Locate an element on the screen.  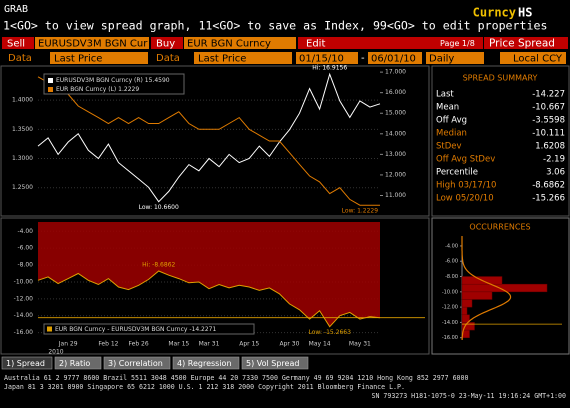
legend-box is located at coordinates (114, 84).